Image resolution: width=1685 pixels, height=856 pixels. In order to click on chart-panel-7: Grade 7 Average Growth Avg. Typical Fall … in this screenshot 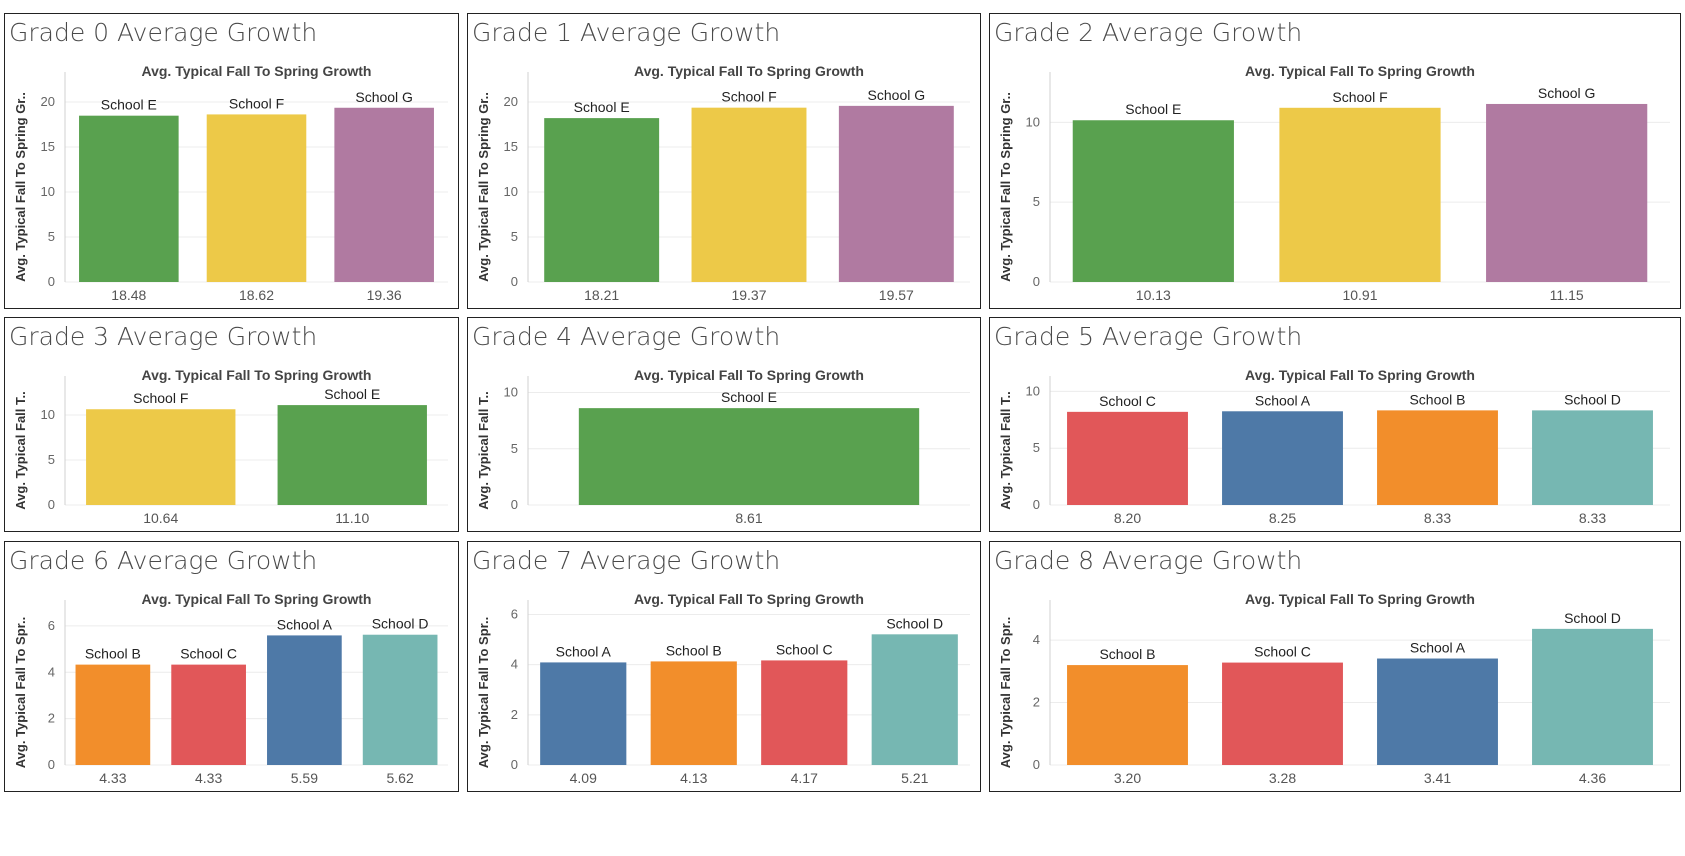, I will do `click(724, 666)`.